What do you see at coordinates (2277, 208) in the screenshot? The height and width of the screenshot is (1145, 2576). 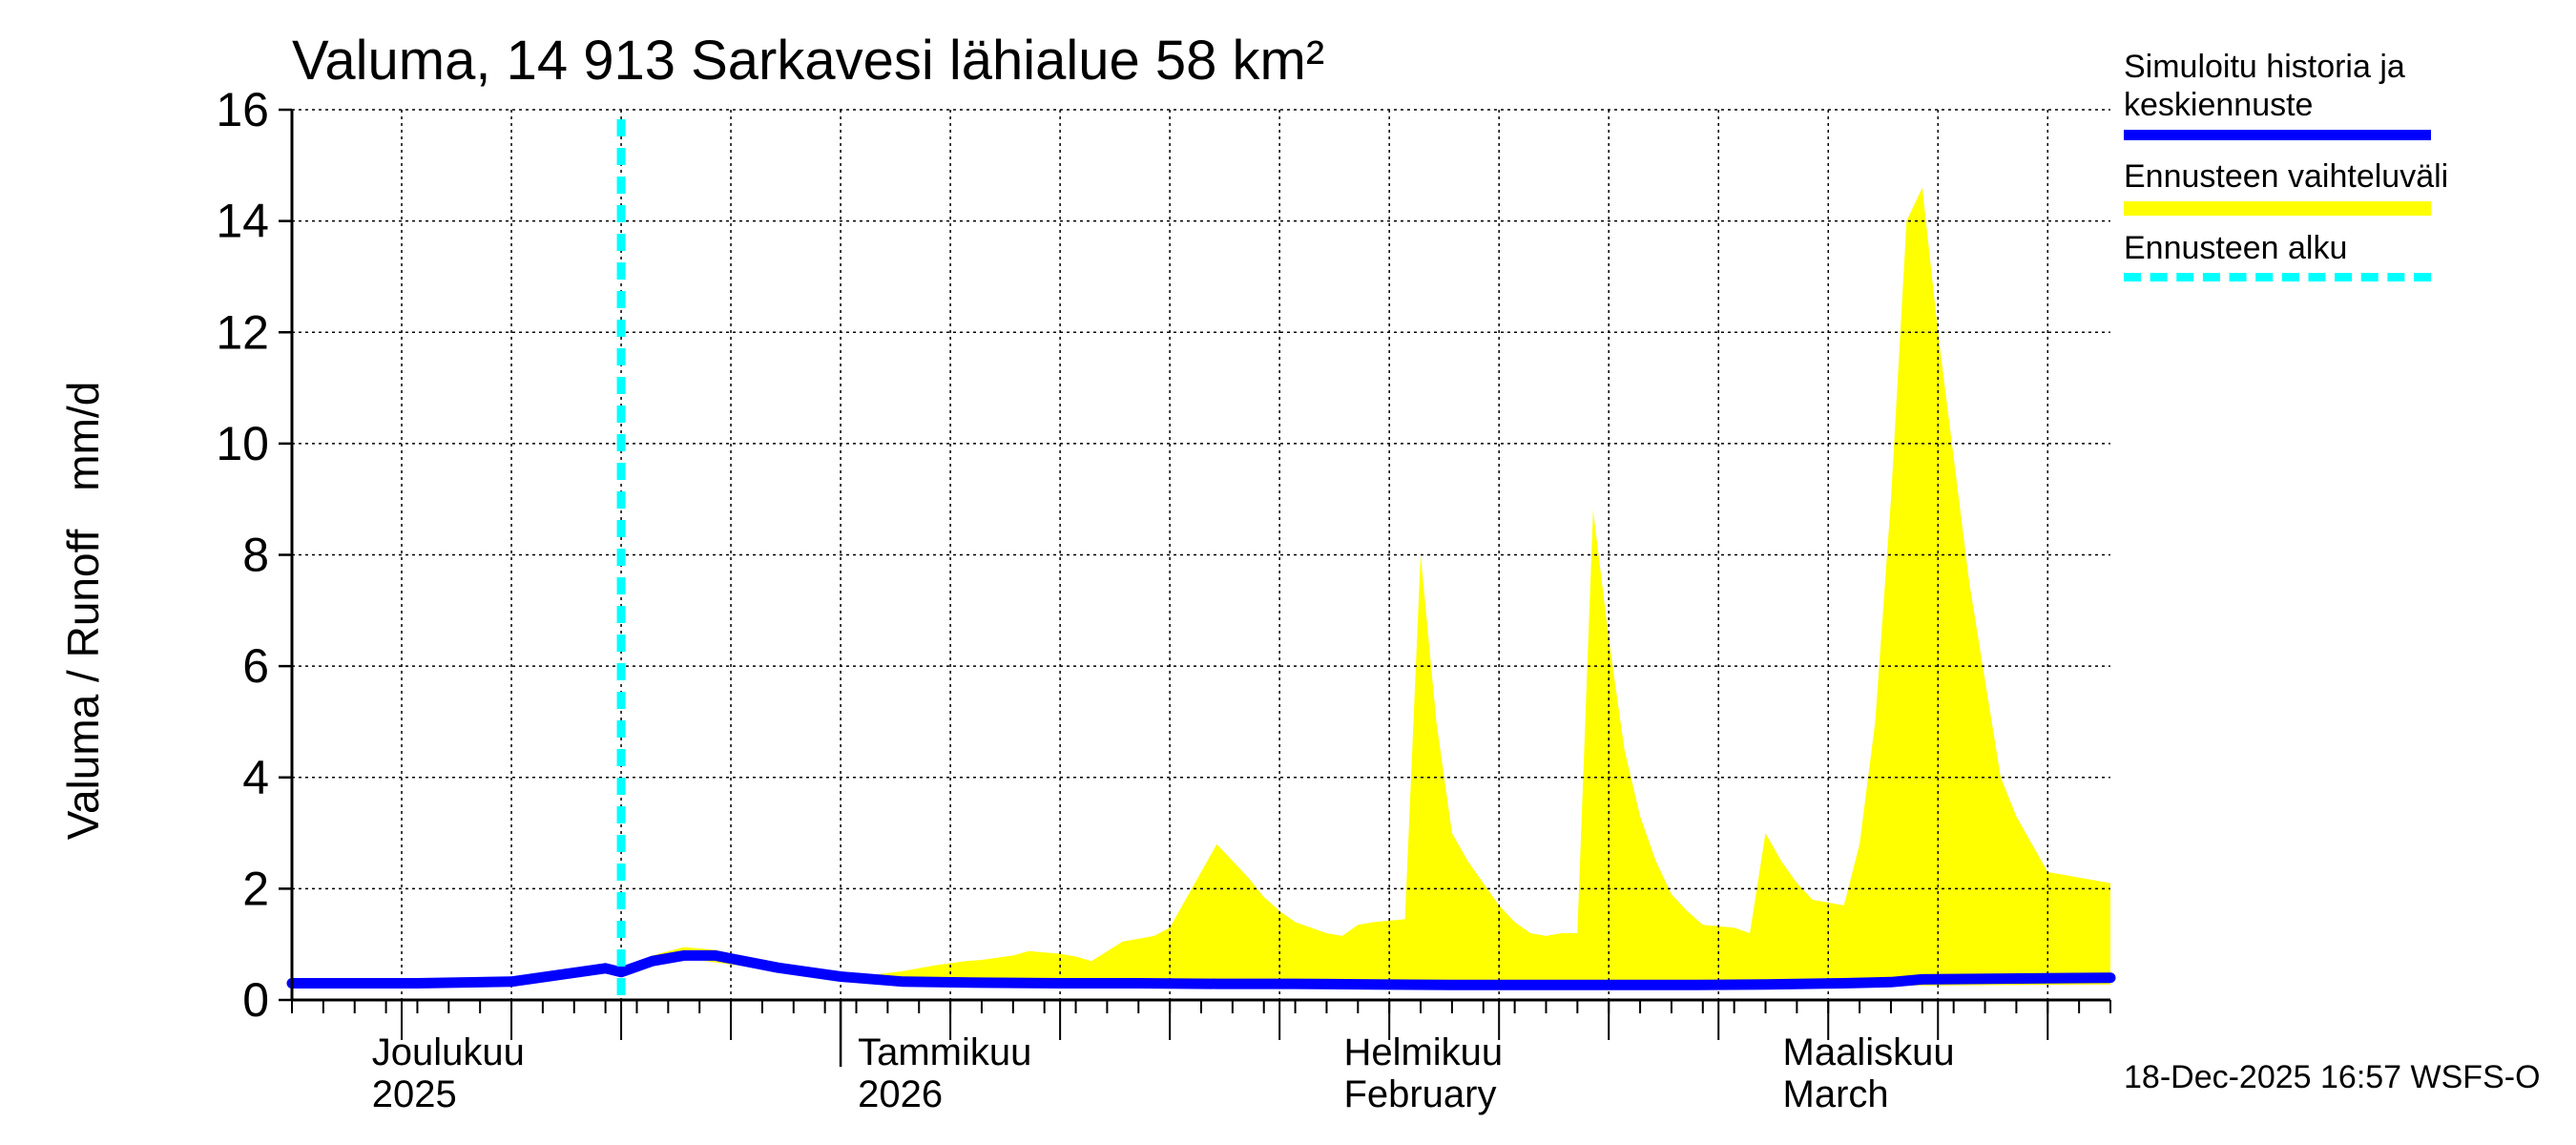 I see `legend-swatch-range` at bounding box center [2277, 208].